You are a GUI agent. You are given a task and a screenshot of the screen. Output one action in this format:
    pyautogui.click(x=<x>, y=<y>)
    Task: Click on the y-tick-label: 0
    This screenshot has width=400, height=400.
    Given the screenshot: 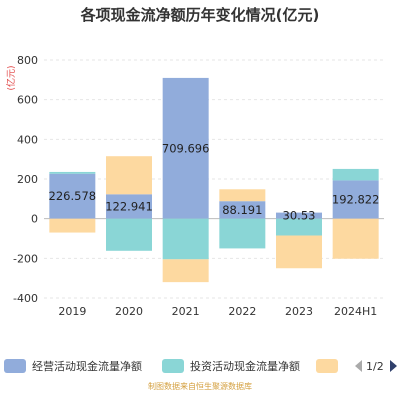 What is the action you would take?
    pyautogui.click(x=34, y=219)
    